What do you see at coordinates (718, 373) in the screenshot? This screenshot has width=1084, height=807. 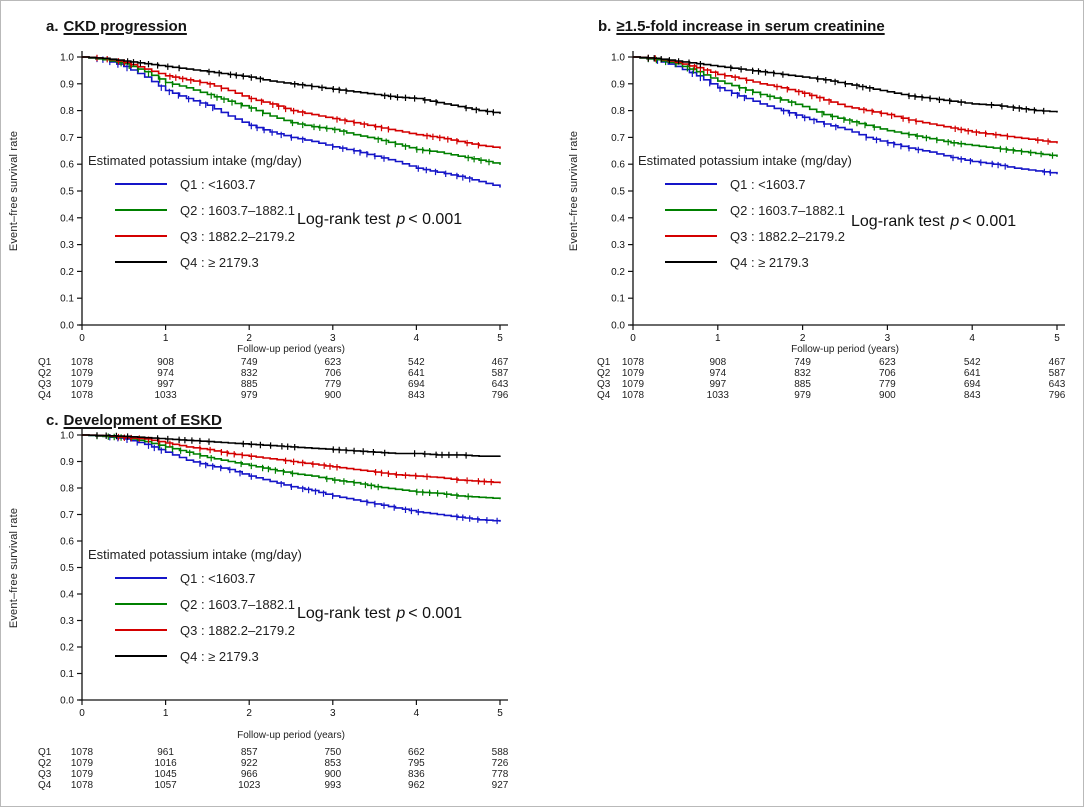 I see `risk-count: 974` at bounding box center [718, 373].